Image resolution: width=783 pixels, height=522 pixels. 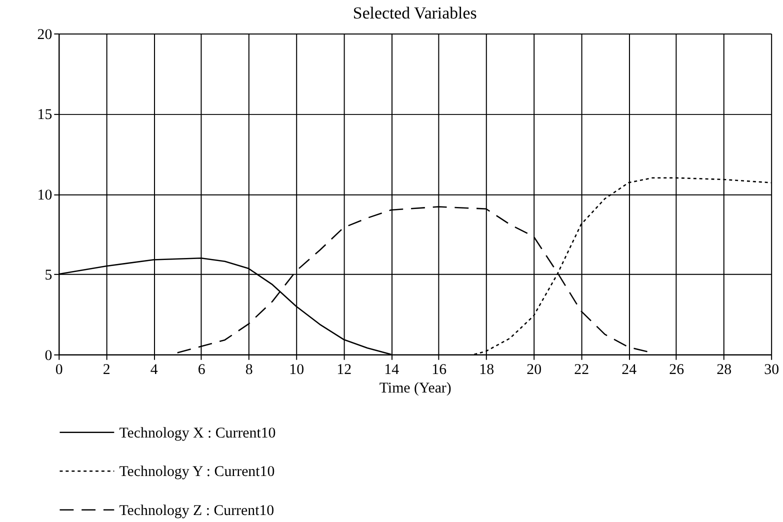 I want to click on x-tick-label: 30, so click(x=772, y=370).